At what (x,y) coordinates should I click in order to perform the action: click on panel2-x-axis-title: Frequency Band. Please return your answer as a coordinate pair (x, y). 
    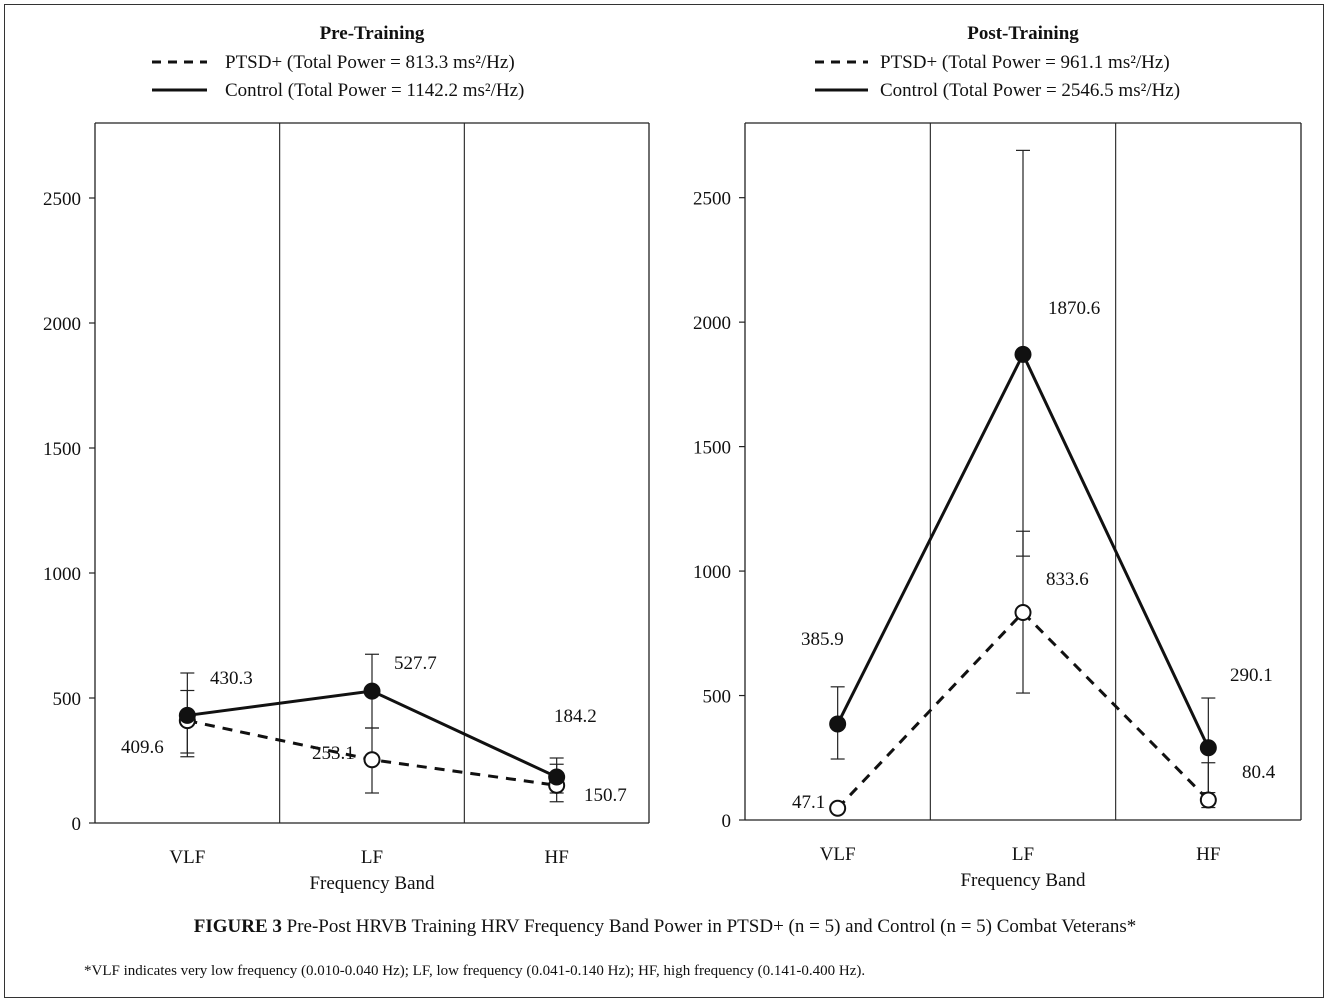
    Looking at the image, I should click on (1023, 880).